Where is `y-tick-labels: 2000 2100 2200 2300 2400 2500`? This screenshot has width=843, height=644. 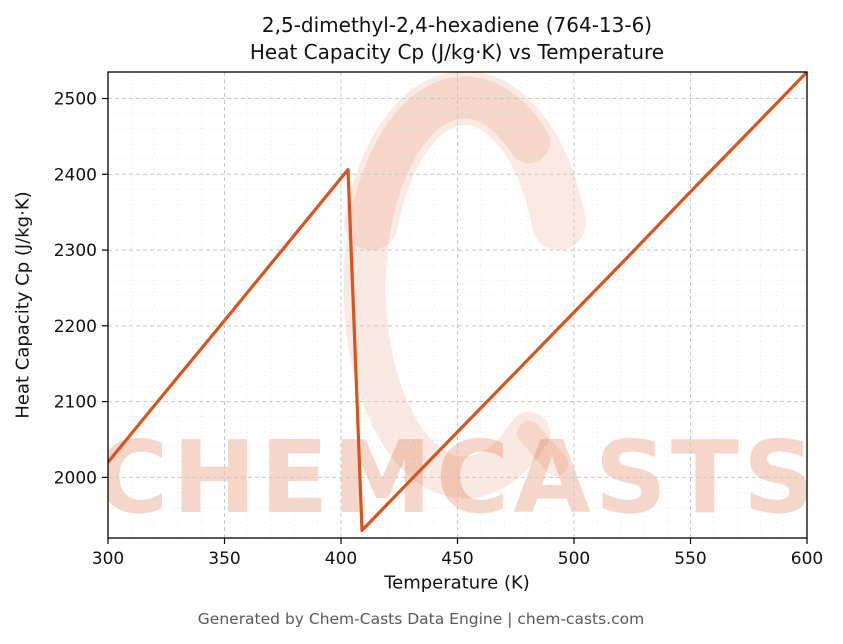 y-tick-labels: 2000 2100 2200 2300 2400 2500 is located at coordinates (75, 289).